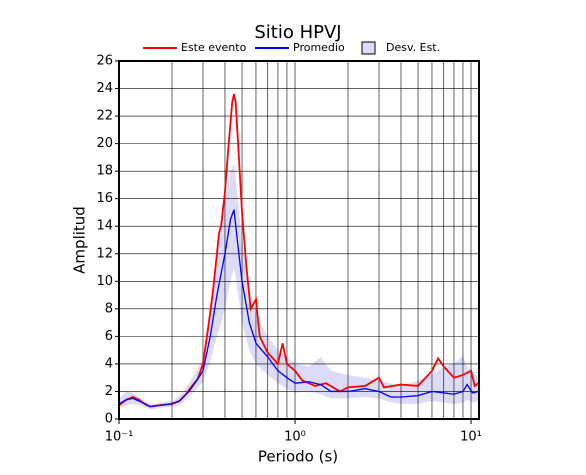  I want to click on y-tick-label: 26, so click(104, 61).